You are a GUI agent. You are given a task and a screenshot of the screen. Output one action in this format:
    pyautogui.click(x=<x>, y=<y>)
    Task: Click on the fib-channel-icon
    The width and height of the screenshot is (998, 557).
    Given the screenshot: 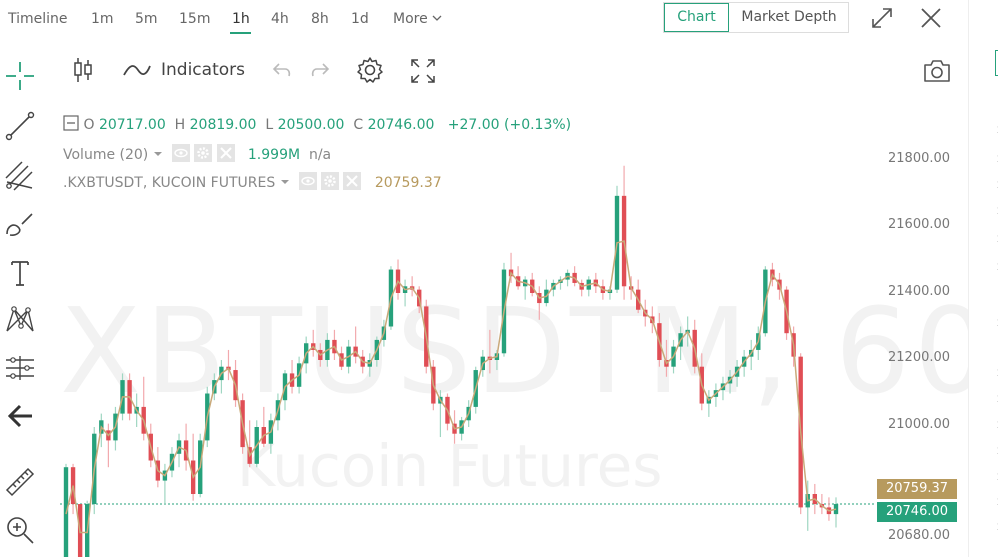 What is the action you would take?
    pyautogui.click(x=20, y=176)
    